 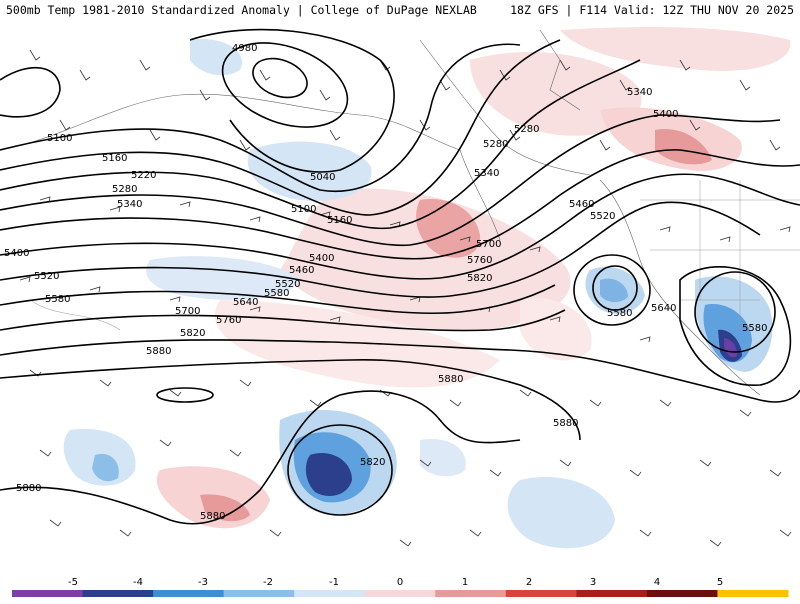 What do you see at coordinates (244, 48) in the screenshot?
I see `contour-label: 4980` at bounding box center [244, 48].